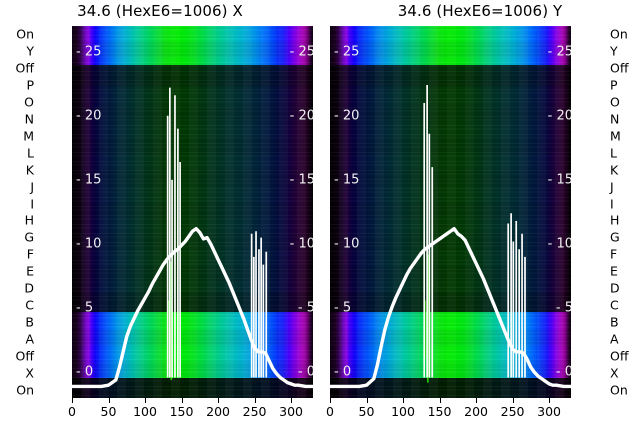 The width and height of the screenshot is (640, 440). What do you see at coordinates (19, 212) in the screenshot?
I see `category-labels-left: On Y Off P O N M L K J I H G F E D C B A Off X On` at bounding box center [19, 212].